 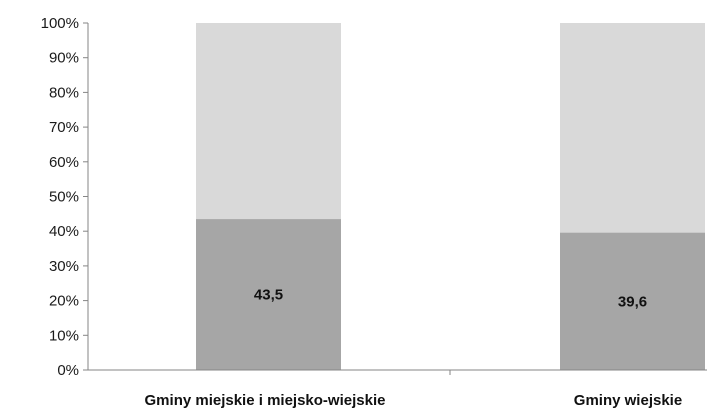 I want to click on y-tick-label: 90%, so click(x=64, y=58).